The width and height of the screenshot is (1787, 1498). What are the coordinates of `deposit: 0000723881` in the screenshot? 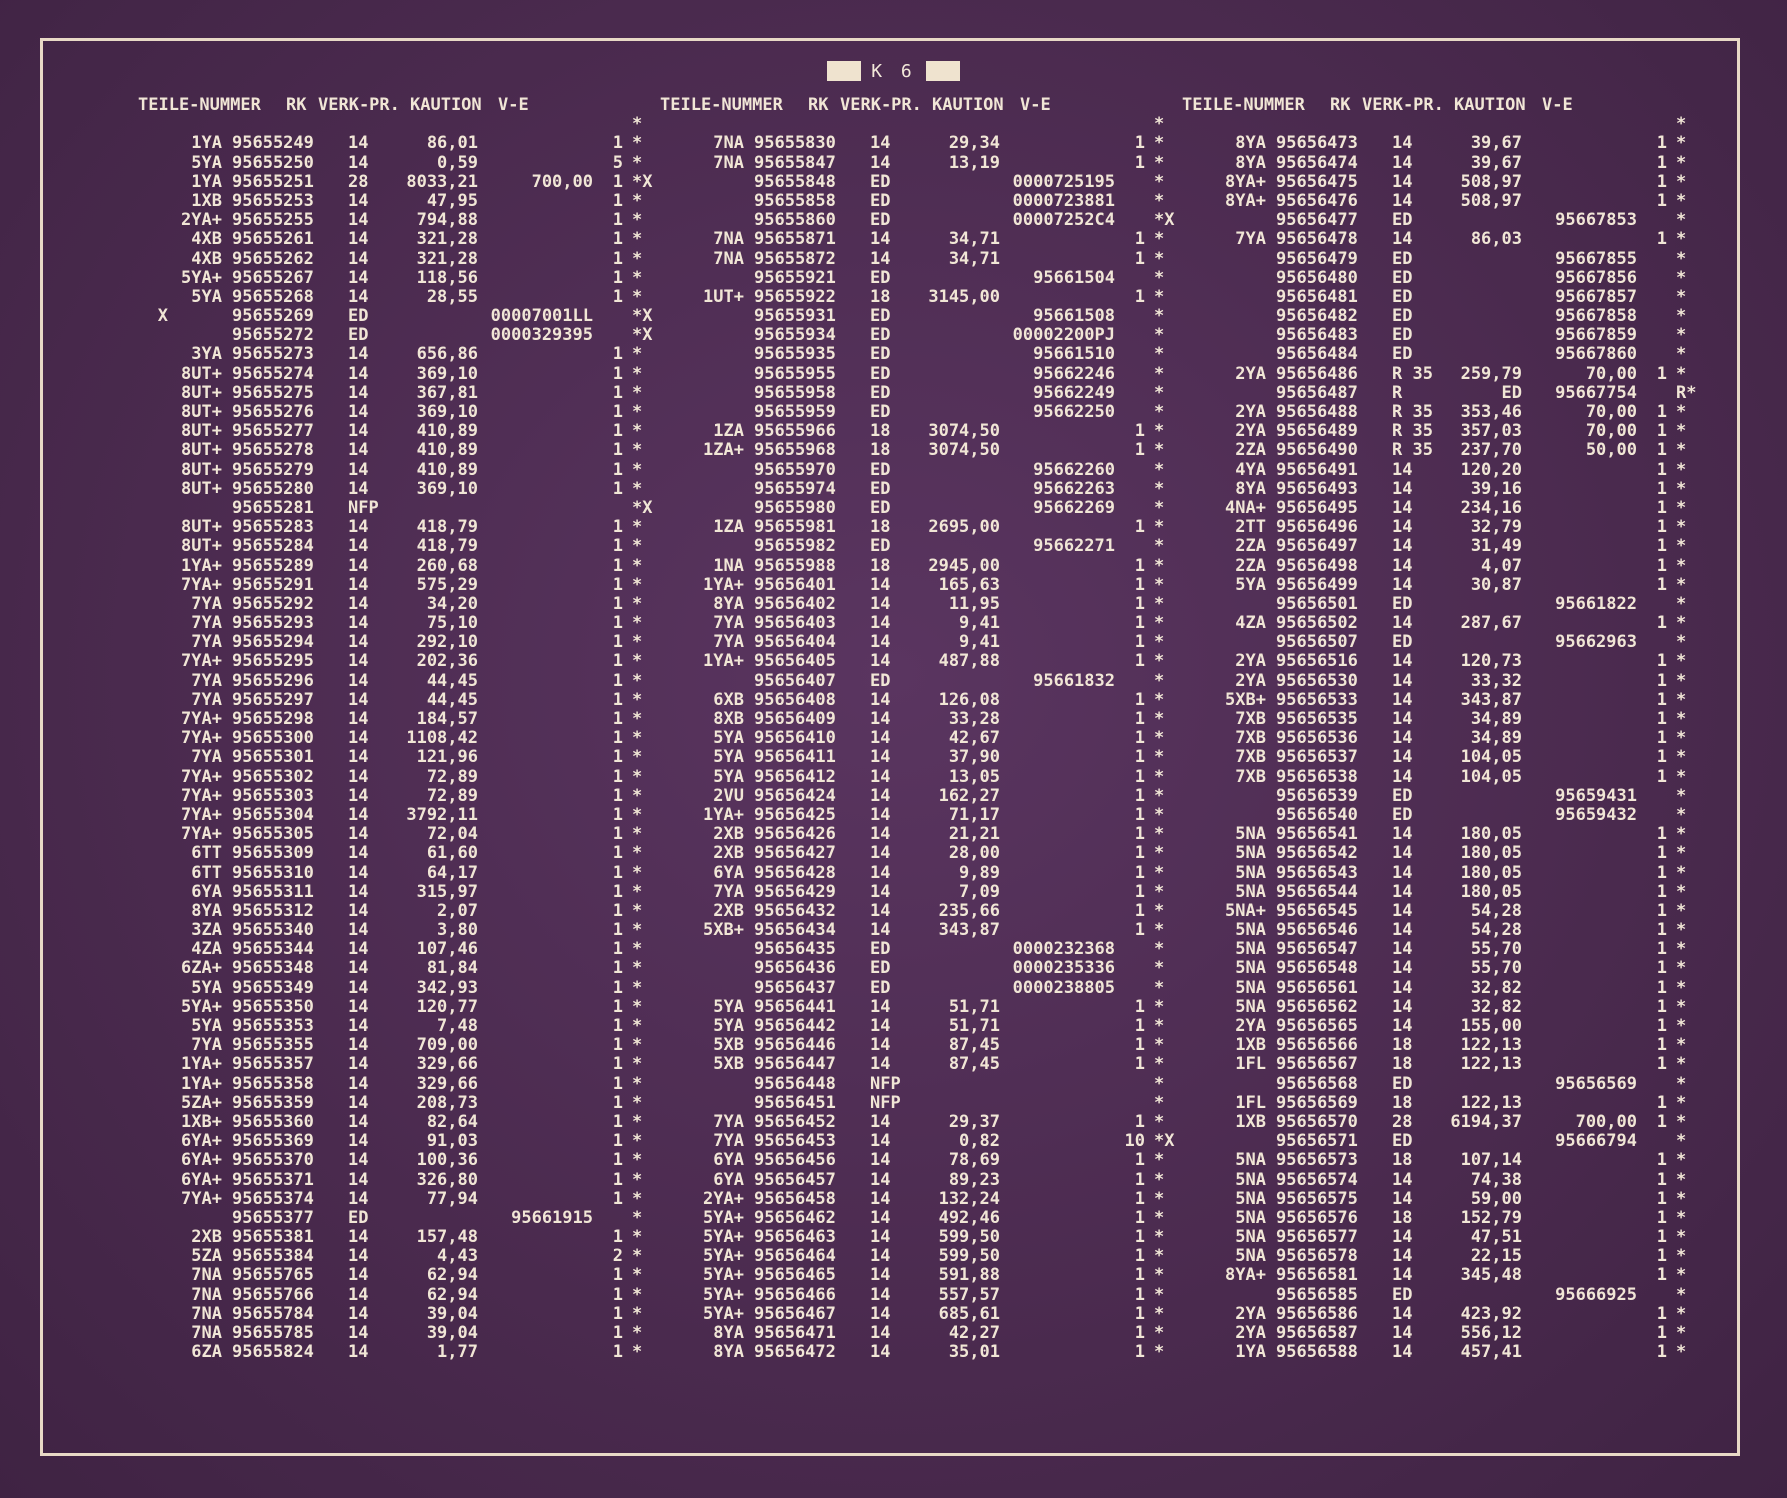 It's located at (1063, 200).